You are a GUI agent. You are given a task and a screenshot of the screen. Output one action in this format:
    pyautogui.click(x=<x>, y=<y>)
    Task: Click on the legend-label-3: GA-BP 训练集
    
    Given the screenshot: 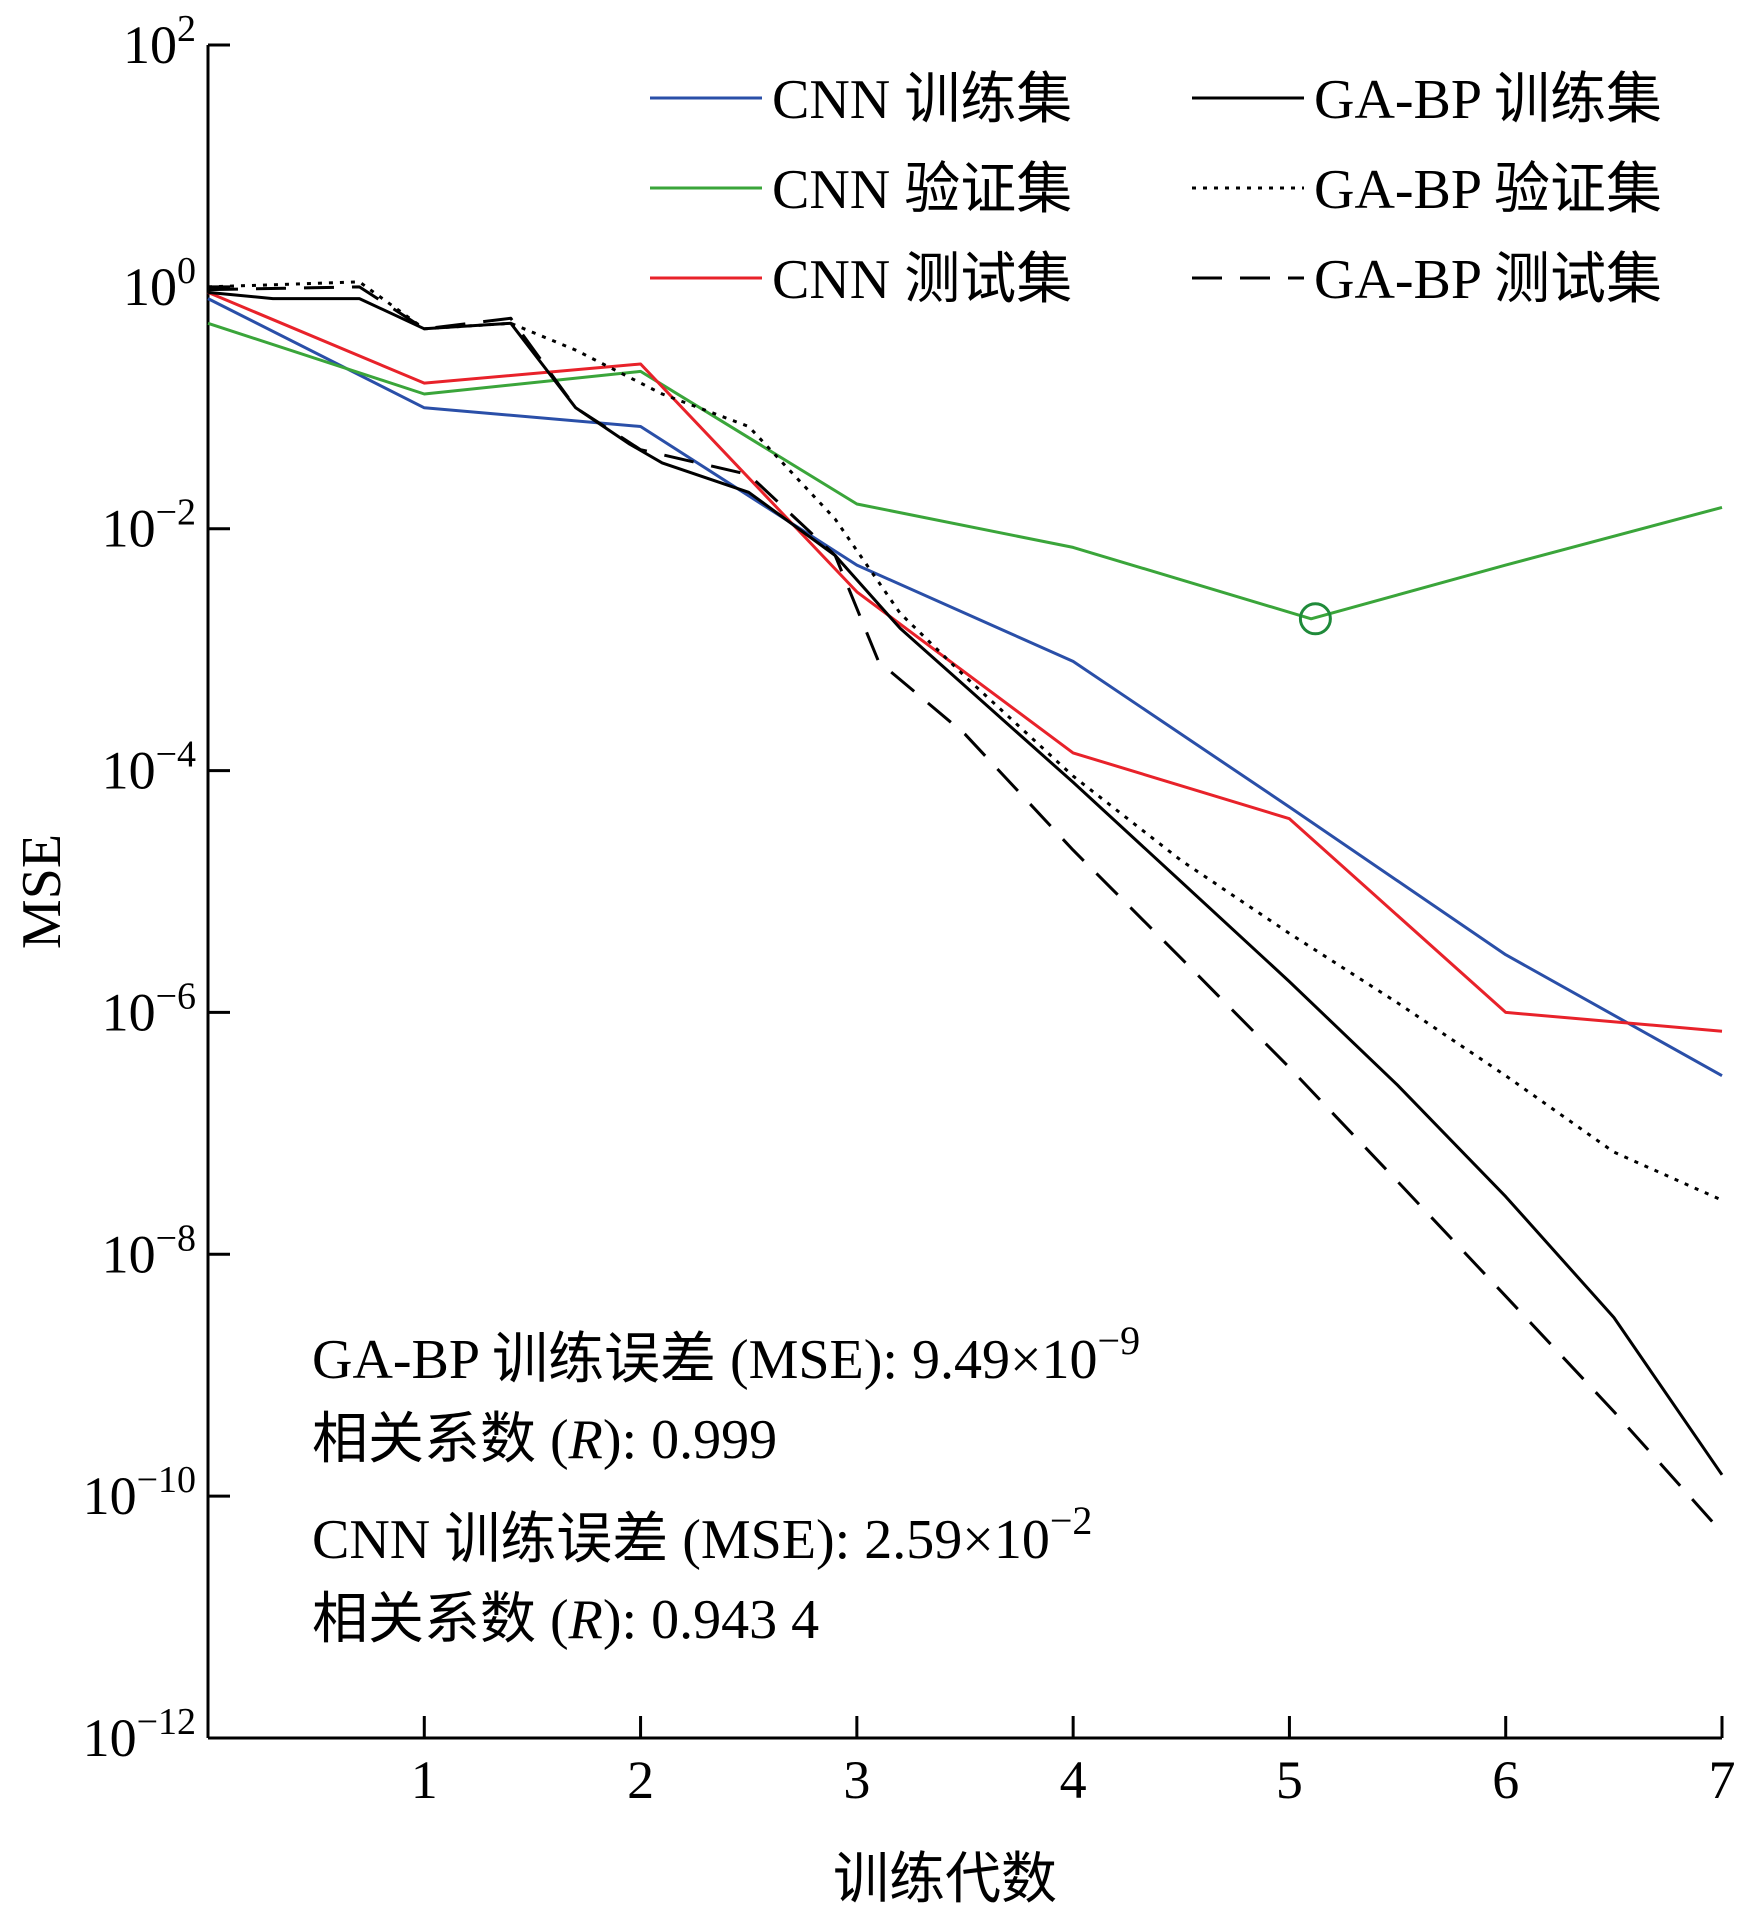 What is the action you would take?
    pyautogui.click(x=1488, y=100)
    